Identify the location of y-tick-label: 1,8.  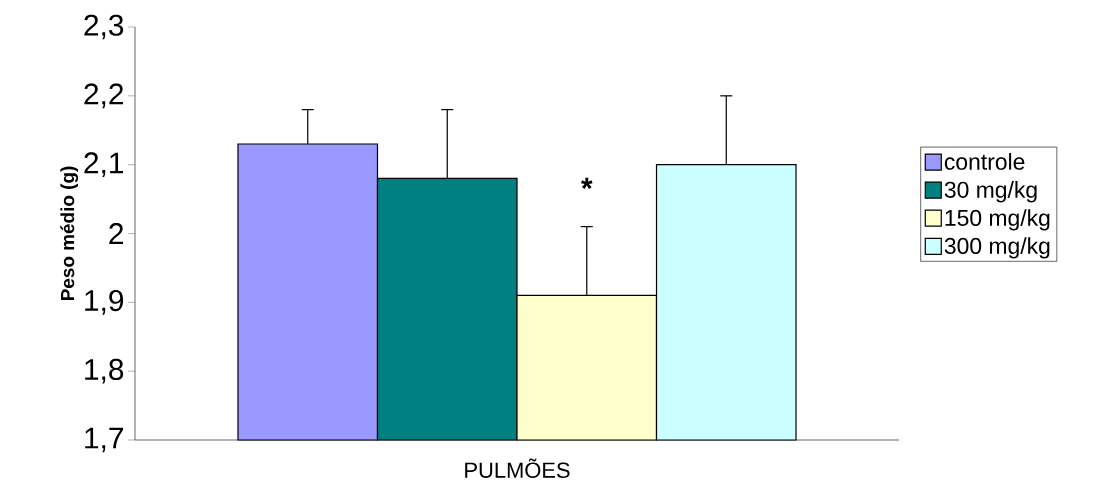
(104, 371).